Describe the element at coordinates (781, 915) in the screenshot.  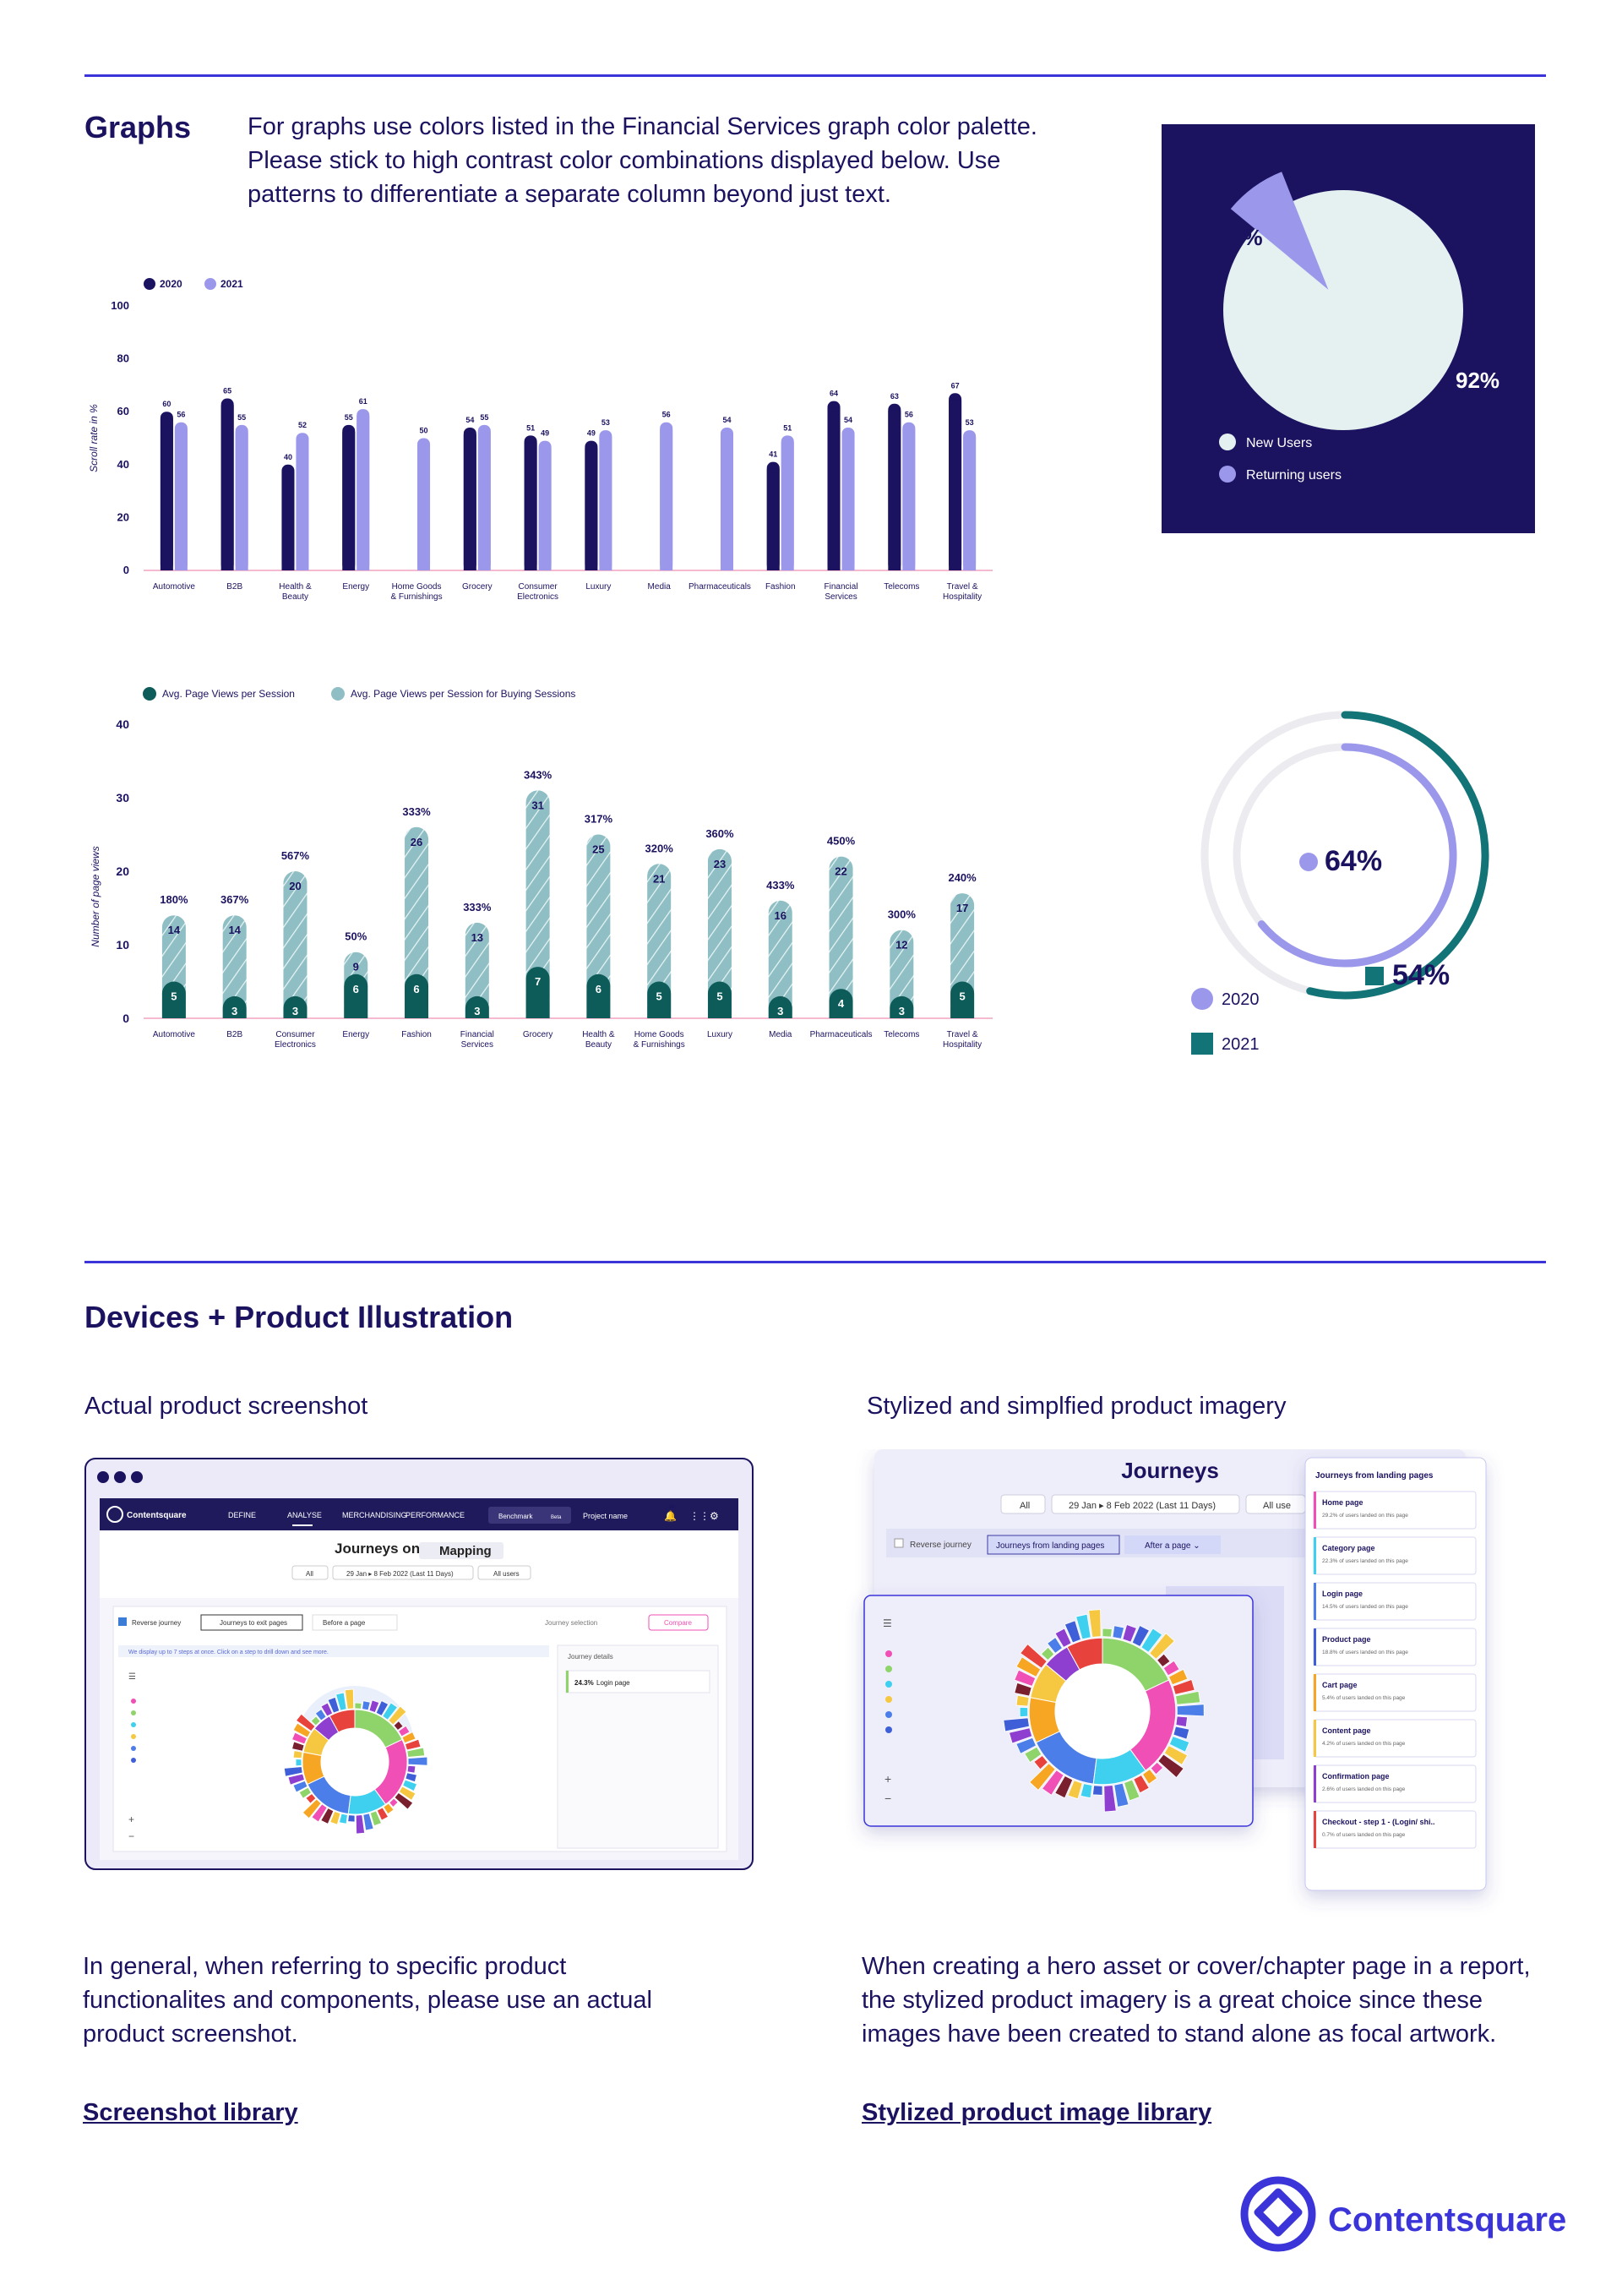
I see `data-label-buying: 16` at that location.